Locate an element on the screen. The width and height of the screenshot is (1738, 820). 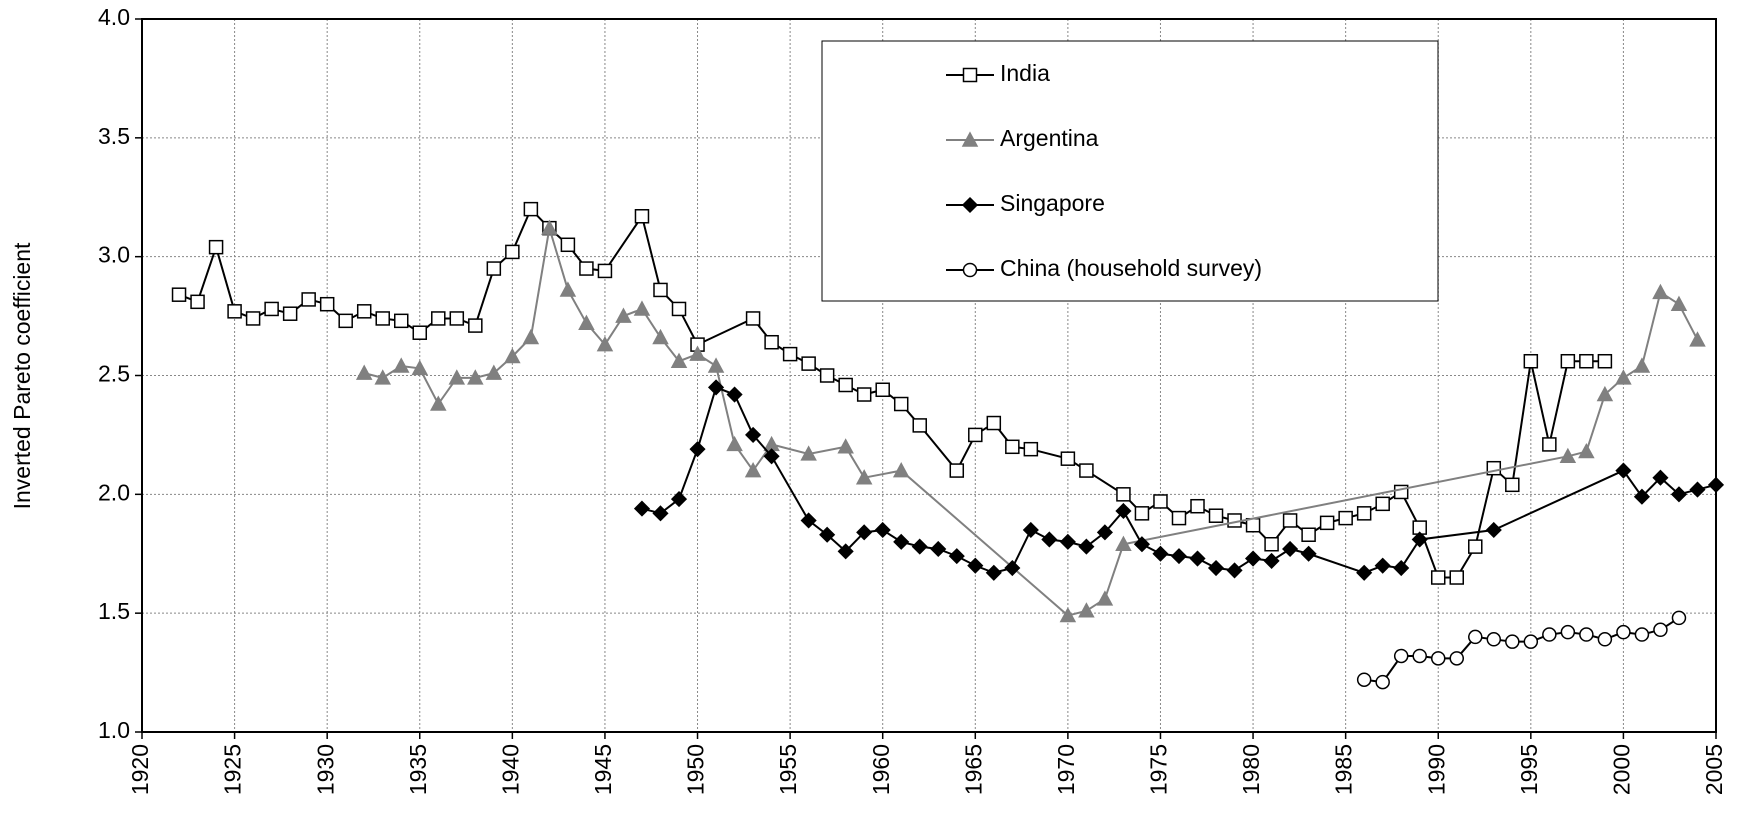
y-tick-label: 3.0 is located at coordinates (114, 255).